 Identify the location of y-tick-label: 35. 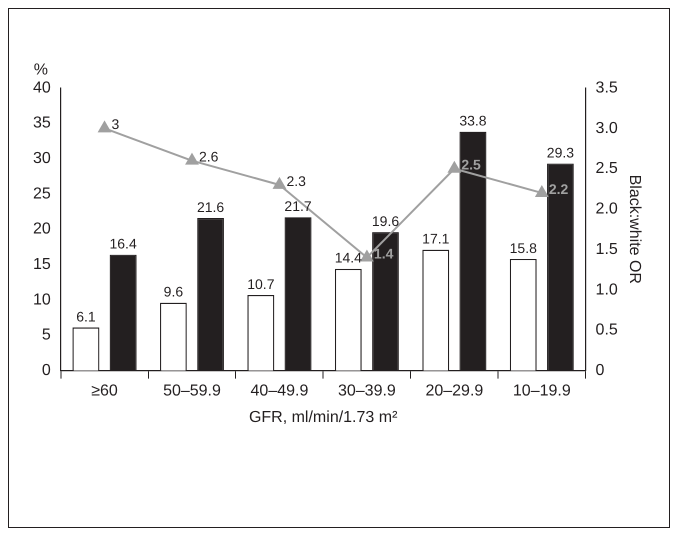
(42, 123).